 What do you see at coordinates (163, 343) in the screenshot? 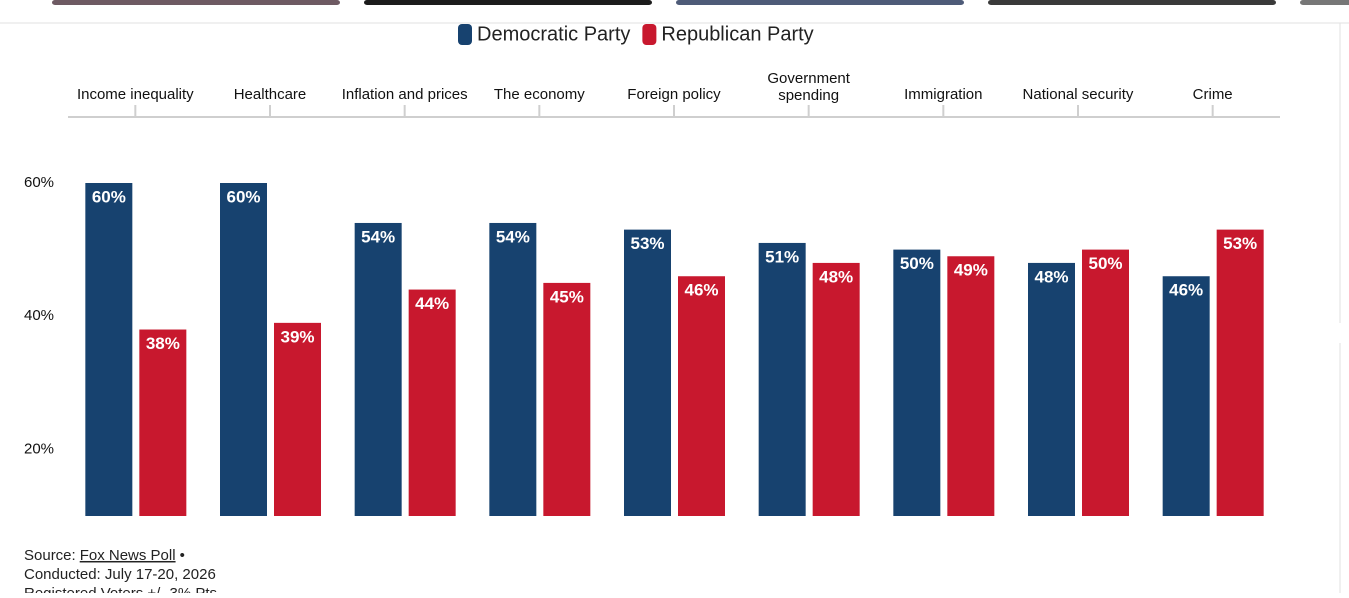
I see `value-label: 38%` at bounding box center [163, 343].